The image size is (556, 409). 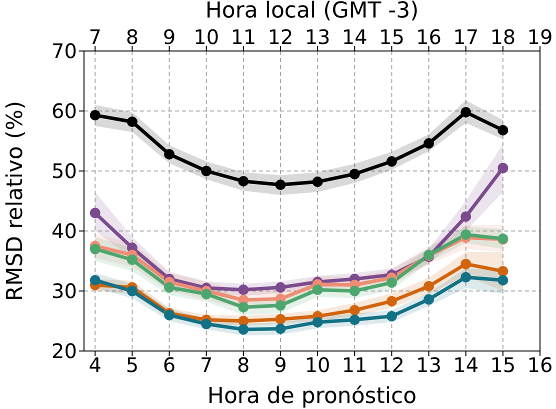 What do you see at coordinates (243, 365) in the screenshot?
I see `x-tick-label: 8` at bounding box center [243, 365].